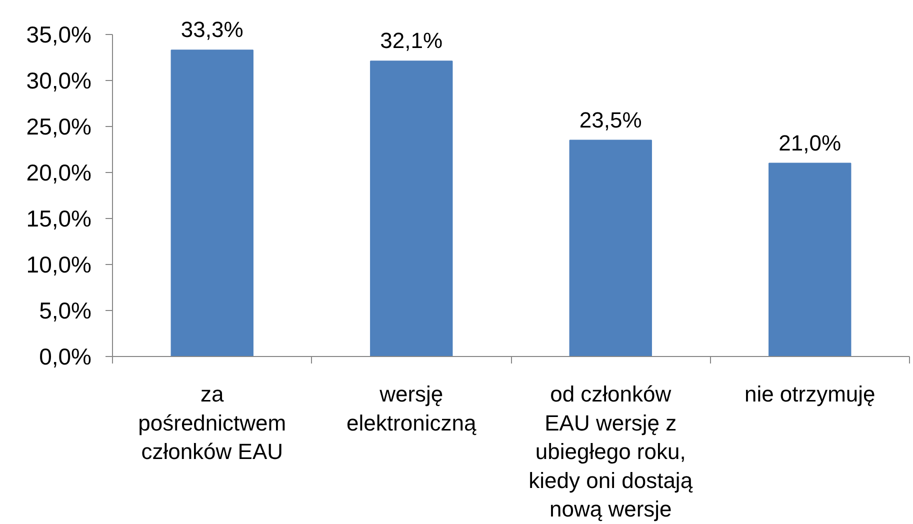 This screenshot has width=913, height=524. I want to click on y-tick-label: 5,0%, so click(65, 311).